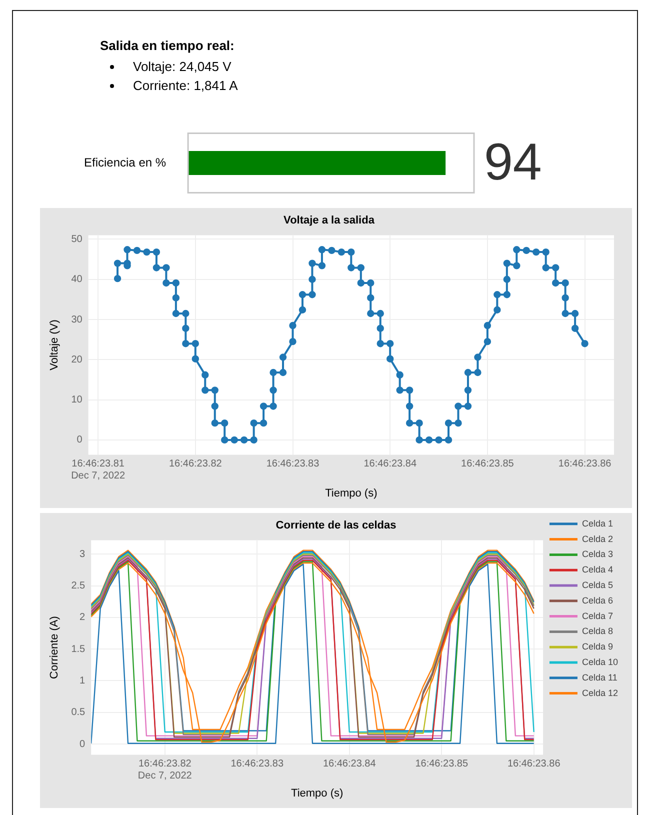  Describe the element at coordinates (83, 618) in the screenshot. I see `y-tick-label: 2` at that location.